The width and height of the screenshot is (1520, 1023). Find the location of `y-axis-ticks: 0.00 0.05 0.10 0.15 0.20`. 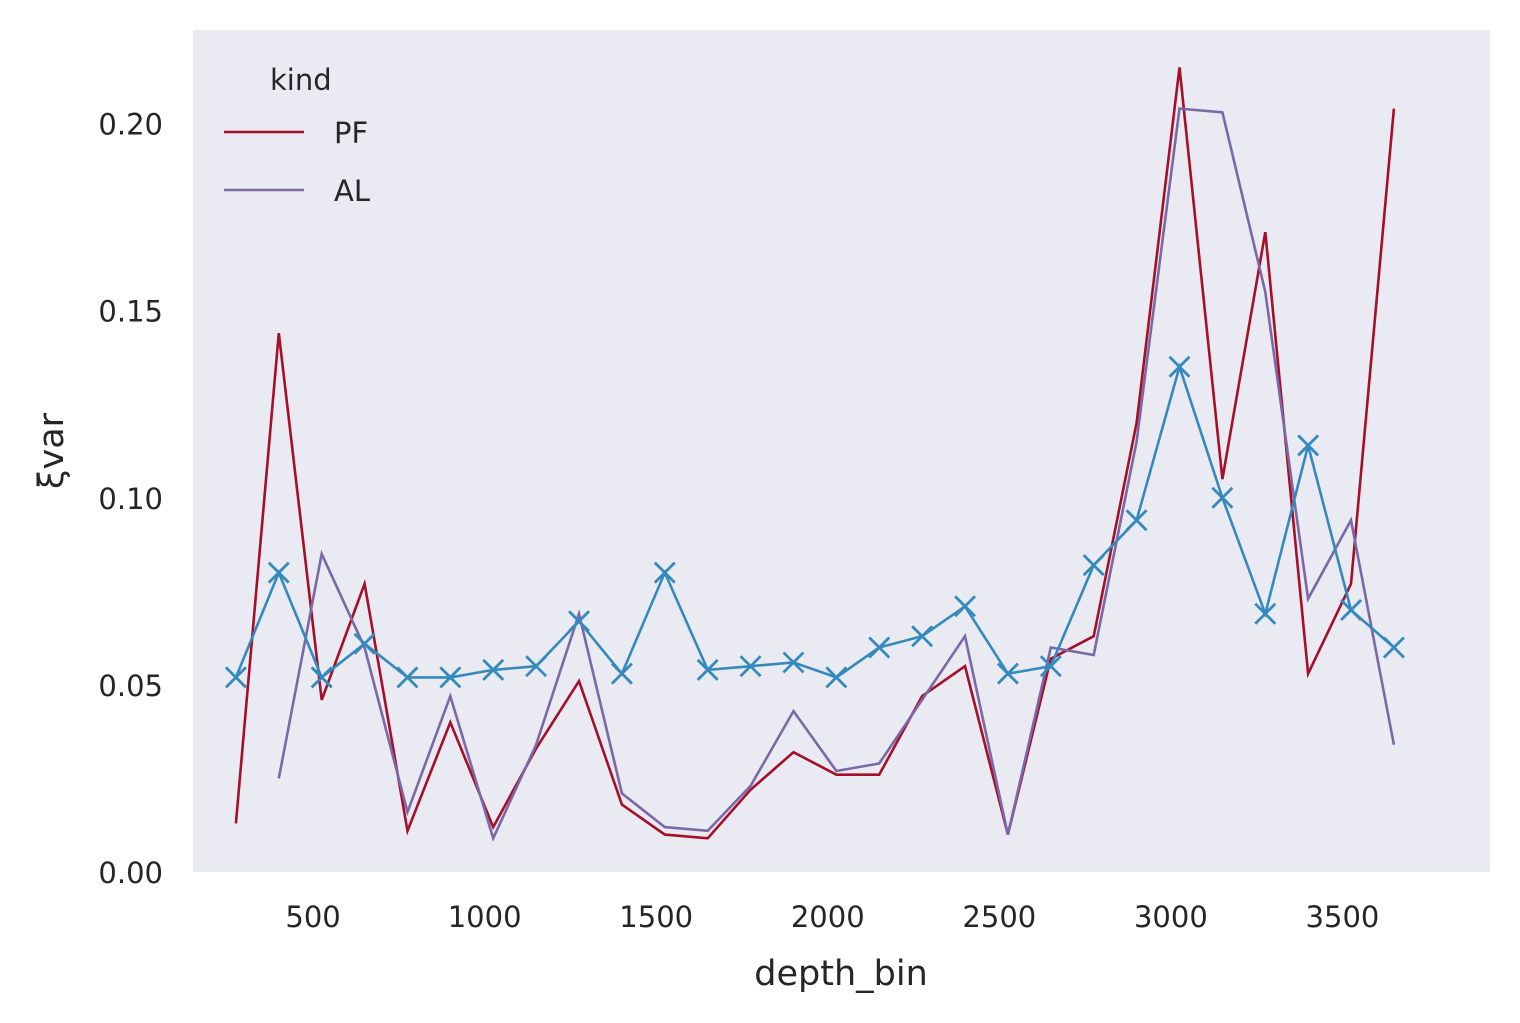

y-axis-ticks: 0.00 0.05 0.10 0.15 0.20 is located at coordinates (130, 499).